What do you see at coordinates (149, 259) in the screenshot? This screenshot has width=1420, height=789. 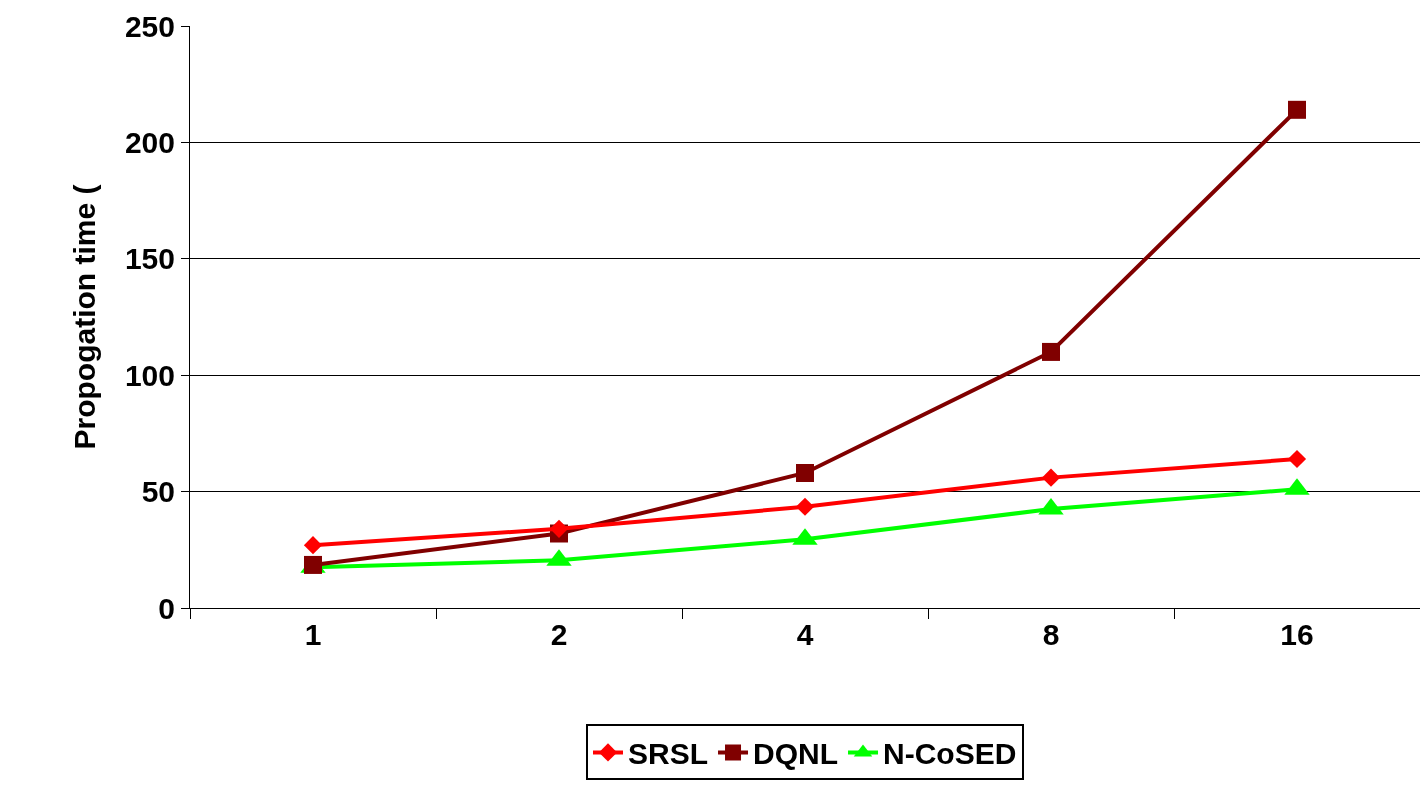 I see `y-tick-label: 150` at bounding box center [149, 259].